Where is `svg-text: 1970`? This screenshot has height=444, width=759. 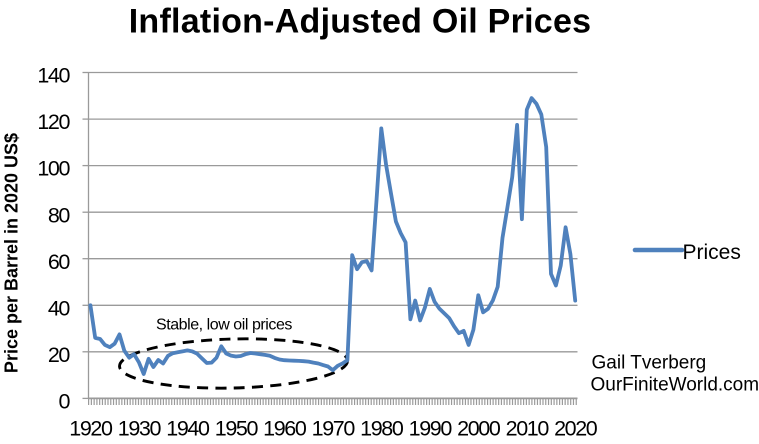
svg-text: 1970 is located at coordinates (334, 429).